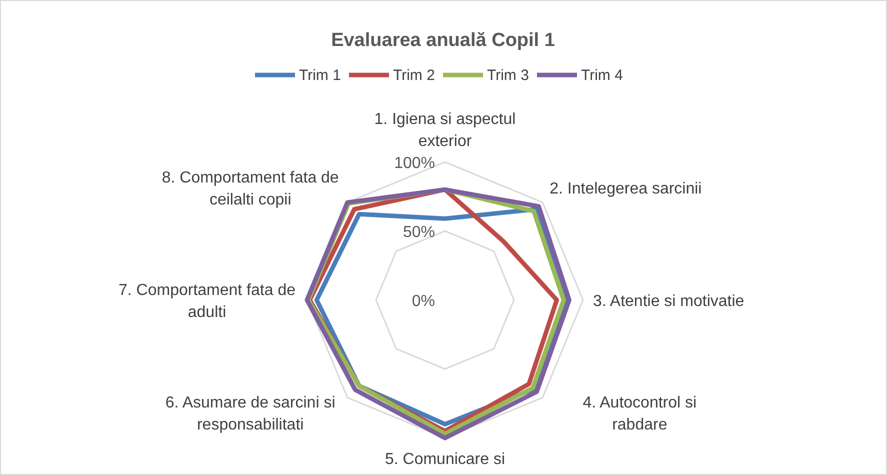  Describe the element at coordinates (423, 301) in the screenshot. I see `y-tick-label: 0%` at that location.